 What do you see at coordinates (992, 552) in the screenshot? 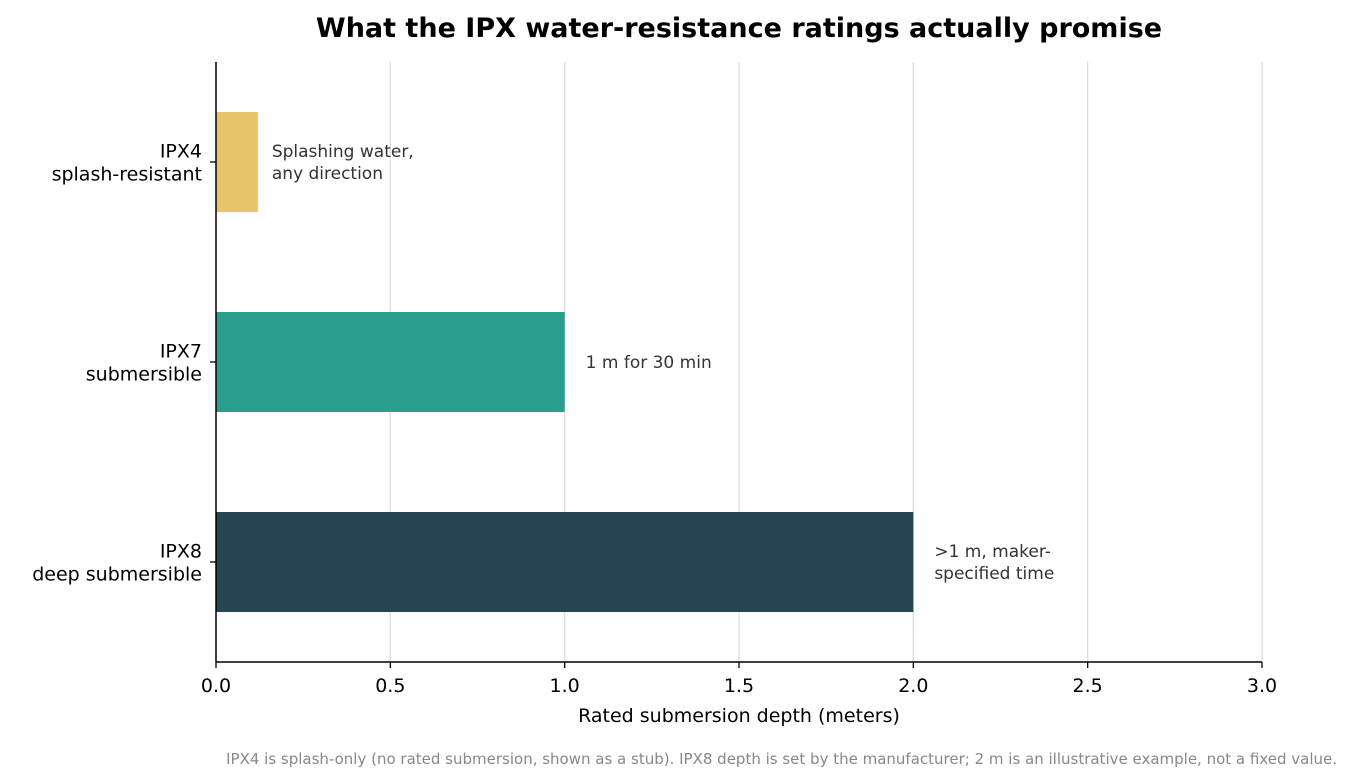
I see `bar-annotation-line: >1 m, maker-` at bounding box center [992, 552].